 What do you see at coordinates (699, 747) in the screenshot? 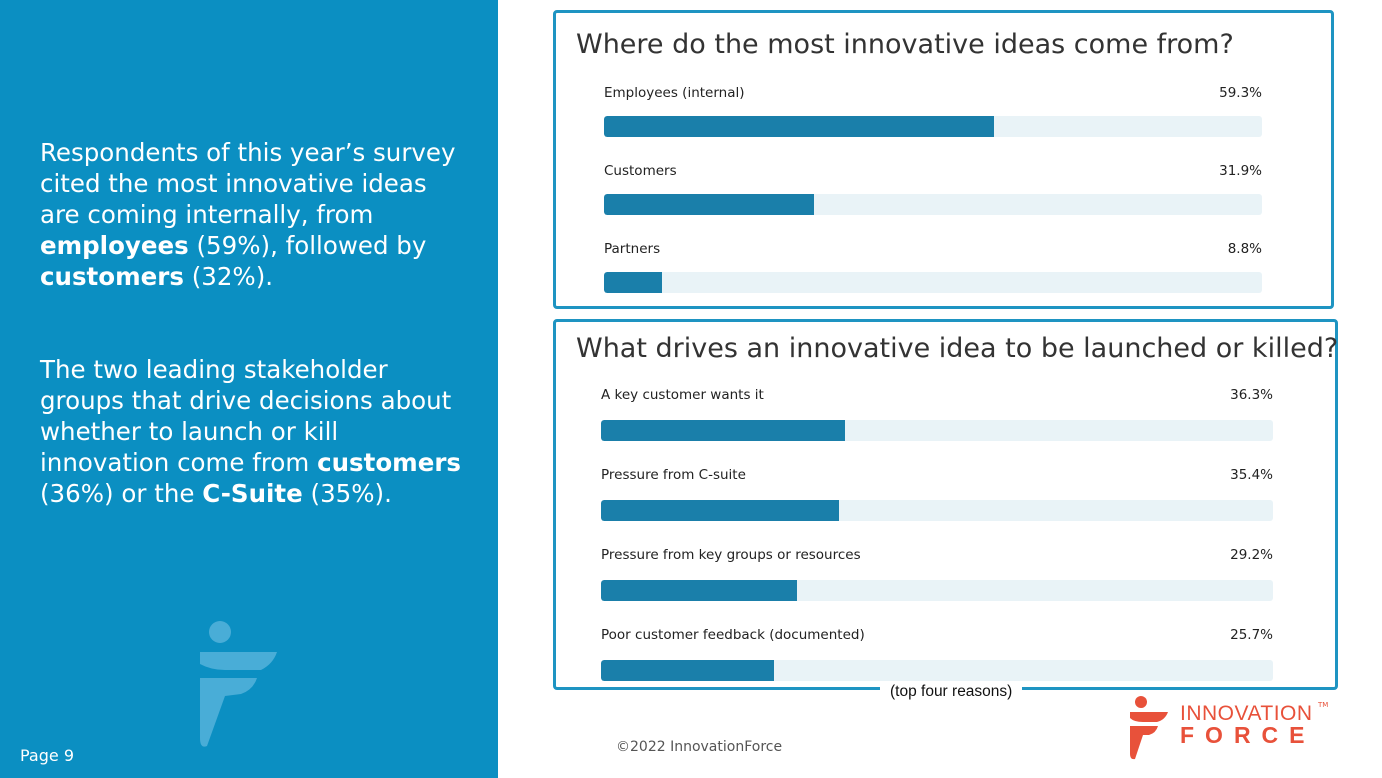
I see `copyright-text: ©2022 InnovationForce` at bounding box center [699, 747].